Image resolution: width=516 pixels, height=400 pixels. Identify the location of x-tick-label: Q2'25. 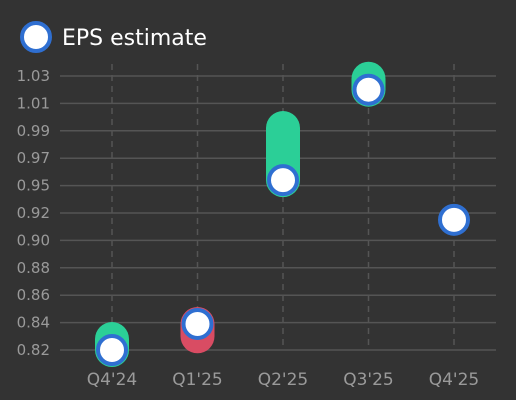
(283, 380).